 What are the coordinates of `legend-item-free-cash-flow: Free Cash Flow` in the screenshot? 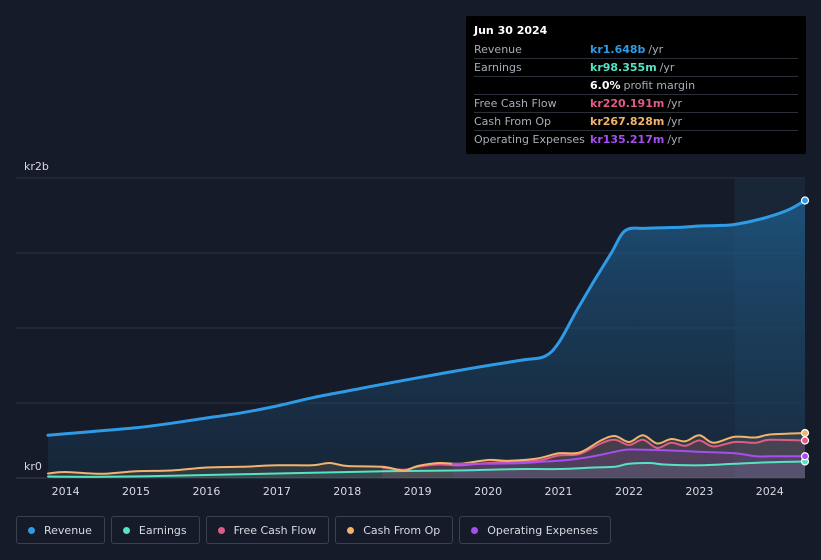 It's located at (267, 530).